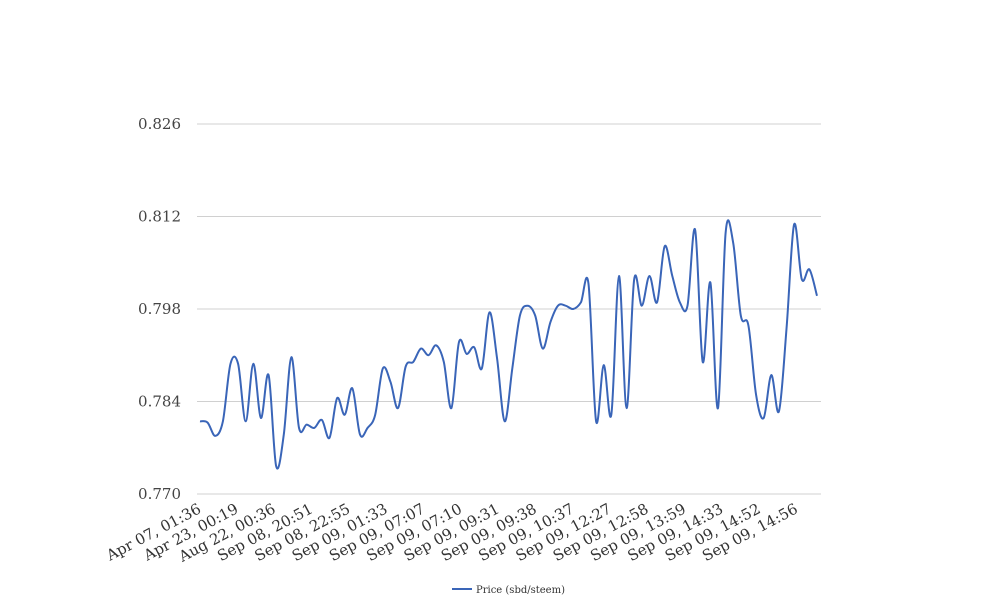  What do you see at coordinates (159, 124) in the screenshot?
I see `y-tick-label: 0.826` at bounding box center [159, 124].